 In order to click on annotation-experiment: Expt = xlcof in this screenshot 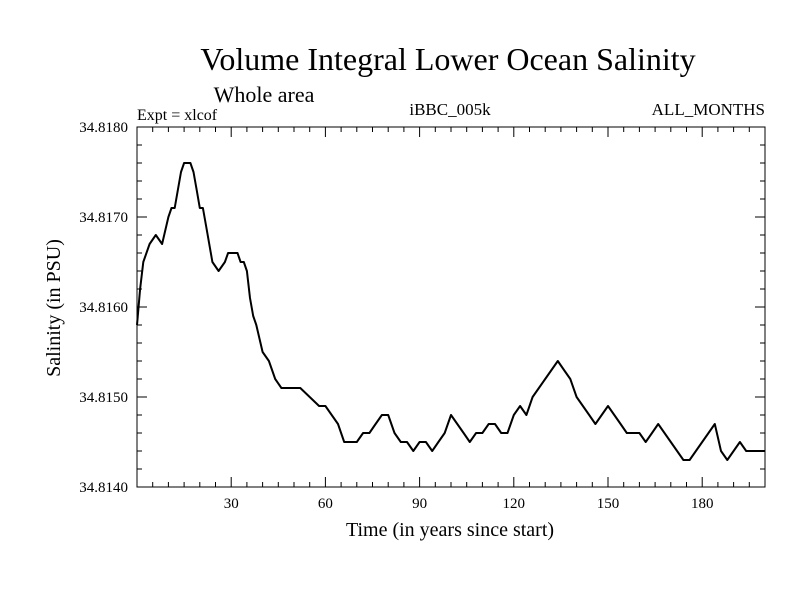, I will do `click(177, 115)`.